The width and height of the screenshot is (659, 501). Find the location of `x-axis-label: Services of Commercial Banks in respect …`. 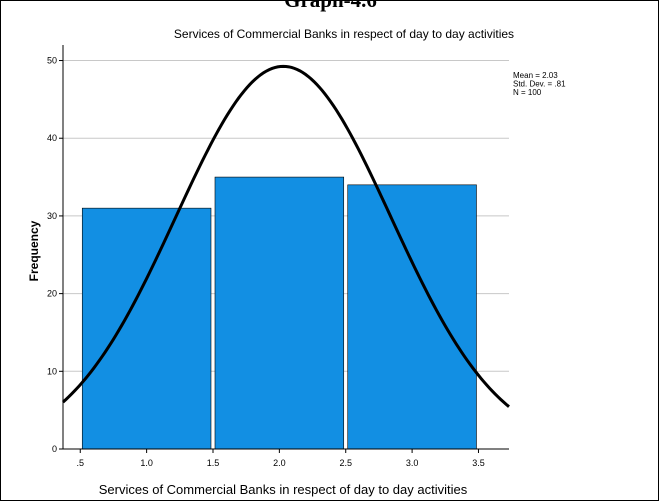

x-axis-label: Services of Commercial Banks in respect … is located at coordinates (283, 489).